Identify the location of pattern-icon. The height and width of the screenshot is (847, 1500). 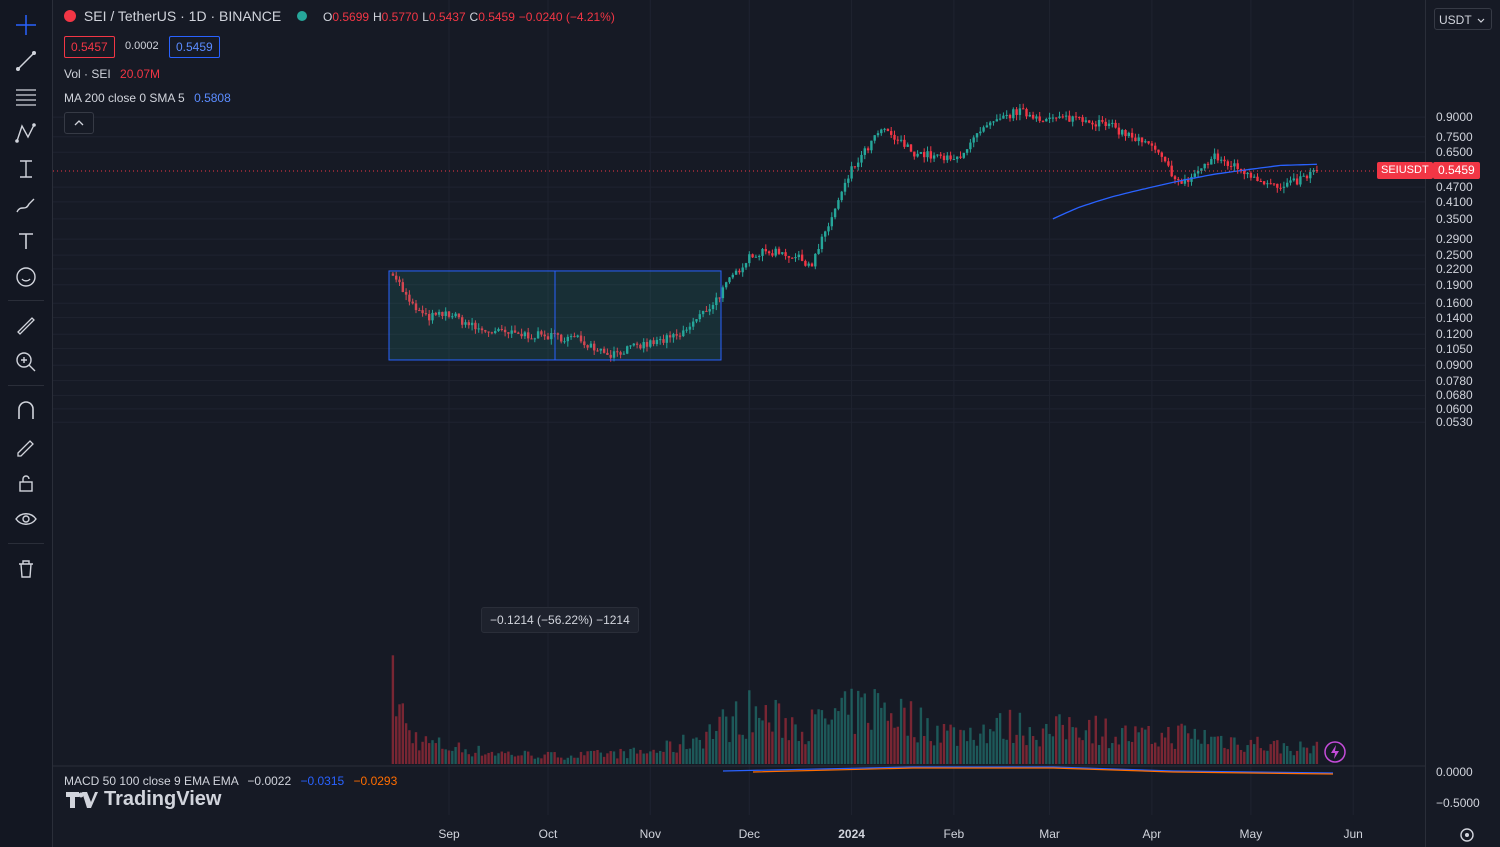
(26, 133).